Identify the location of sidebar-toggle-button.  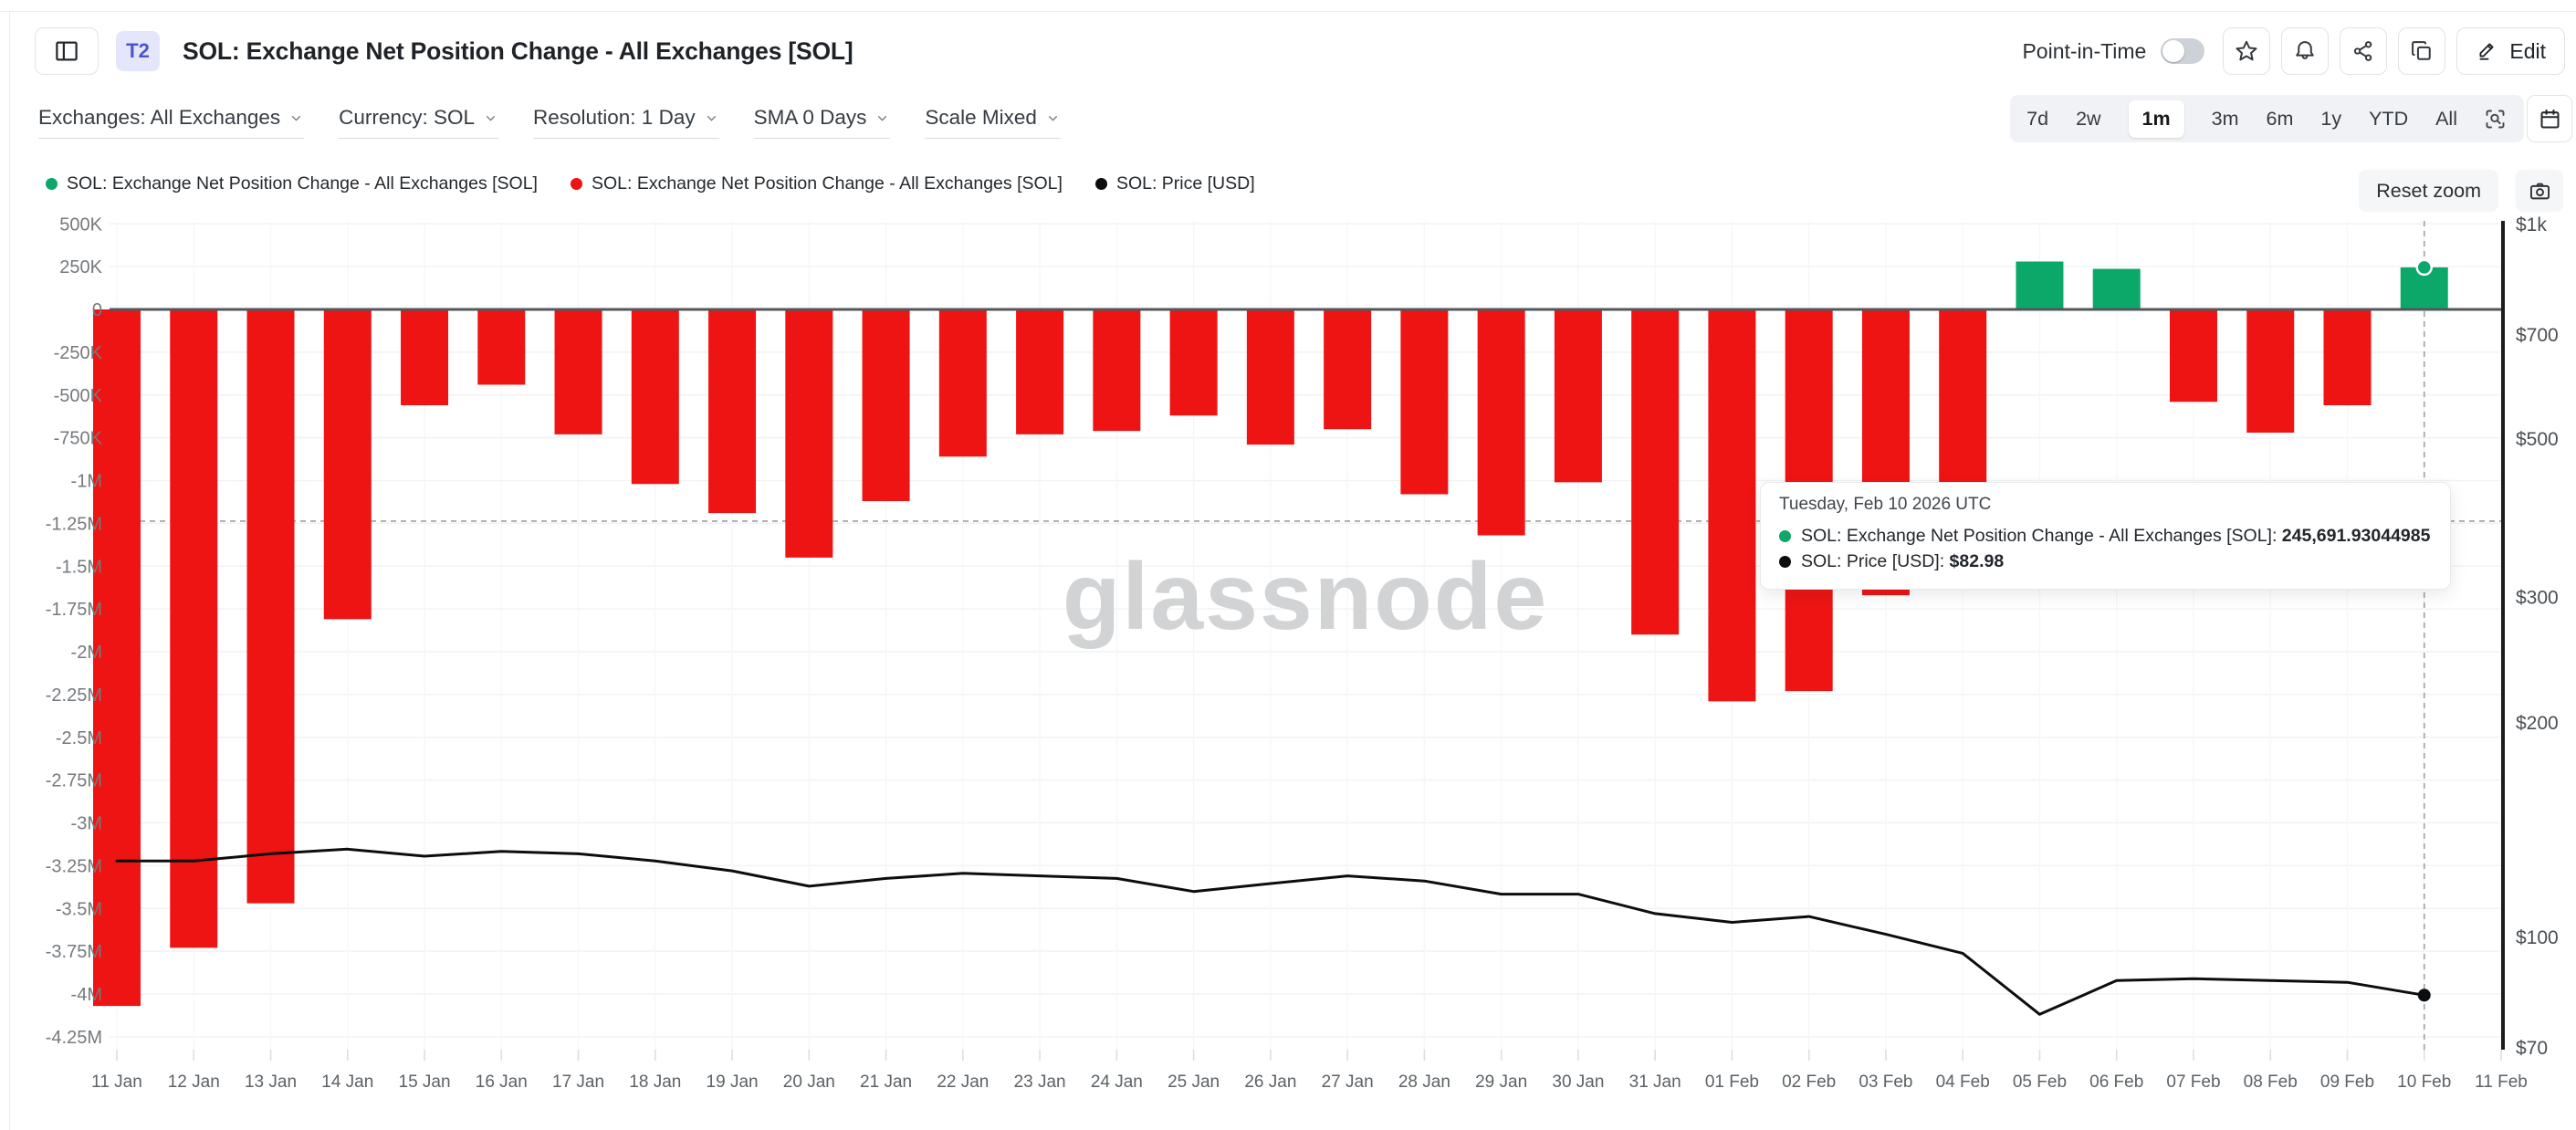
(67, 51).